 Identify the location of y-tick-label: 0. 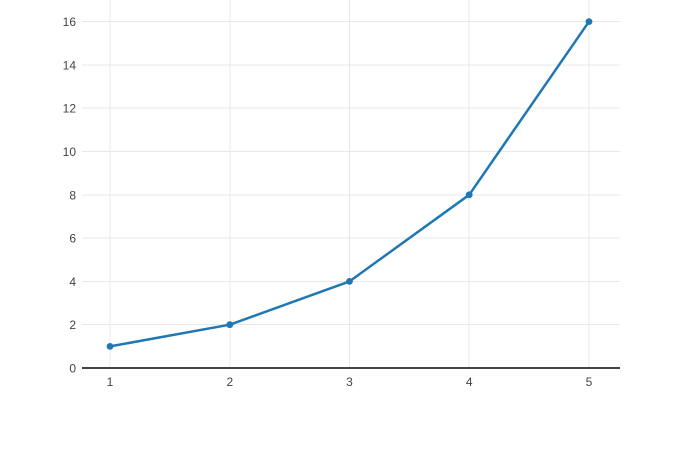
(72, 369).